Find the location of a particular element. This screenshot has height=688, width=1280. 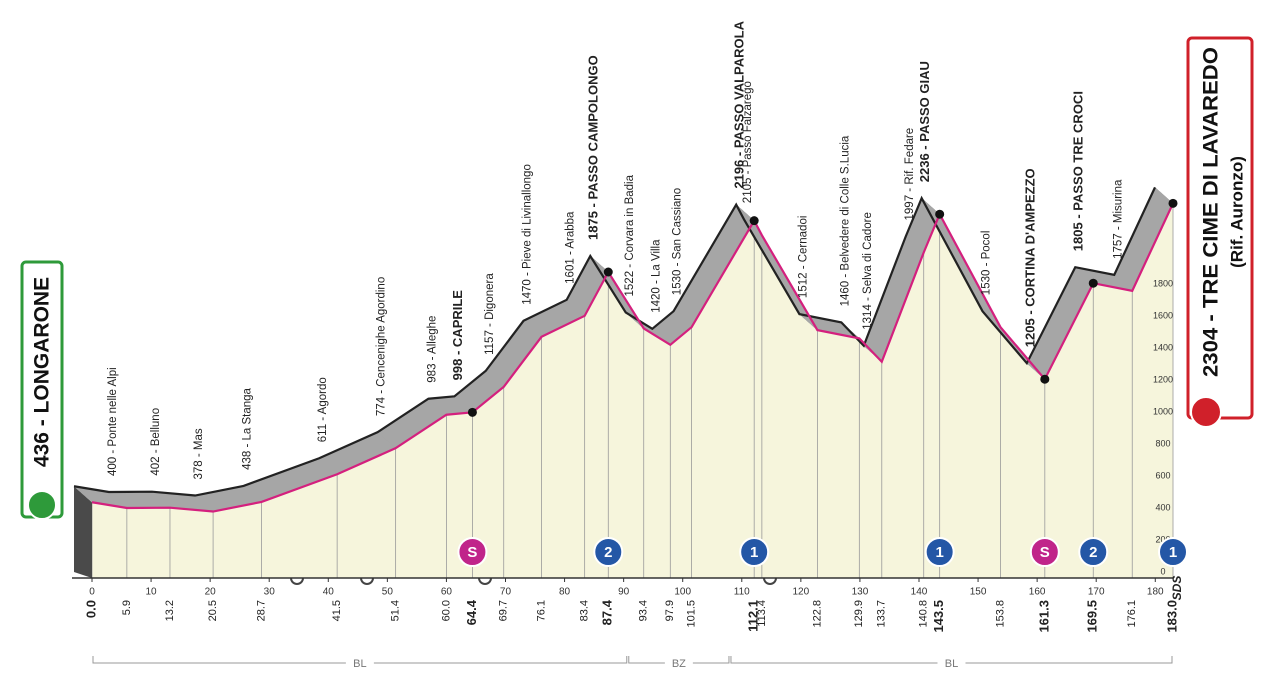

finish-icon is located at coordinates (1206, 412).